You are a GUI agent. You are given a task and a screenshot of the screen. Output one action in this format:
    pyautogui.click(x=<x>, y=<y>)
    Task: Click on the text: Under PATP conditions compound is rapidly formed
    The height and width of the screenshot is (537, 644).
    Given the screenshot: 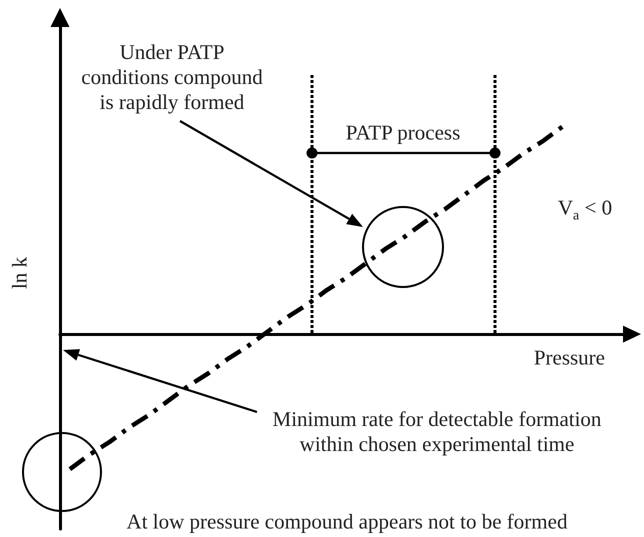 What is the action you would take?
    pyautogui.click(x=172, y=77)
    